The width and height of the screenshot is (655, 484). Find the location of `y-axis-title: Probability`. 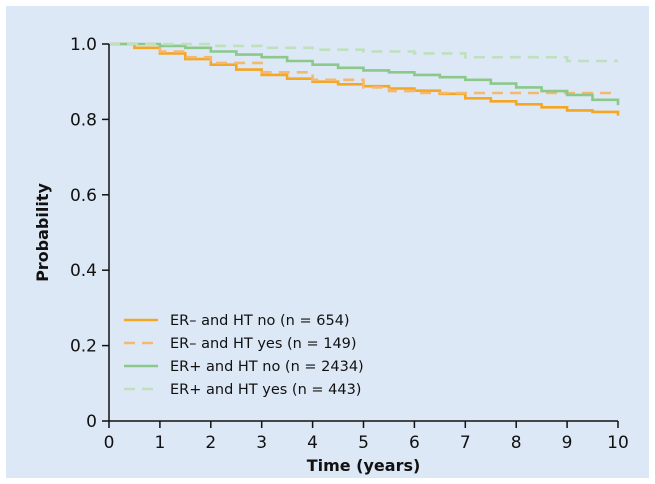

y-axis-title: Probability is located at coordinates (42, 232).